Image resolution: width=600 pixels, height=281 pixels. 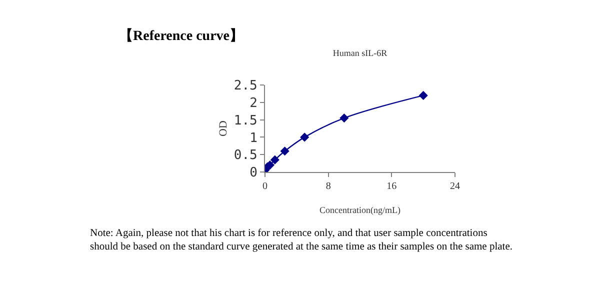 What do you see at coordinates (360, 209) in the screenshot?
I see `x-axis-title: Concentration(ng/mL)` at bounding box center [360, 209].